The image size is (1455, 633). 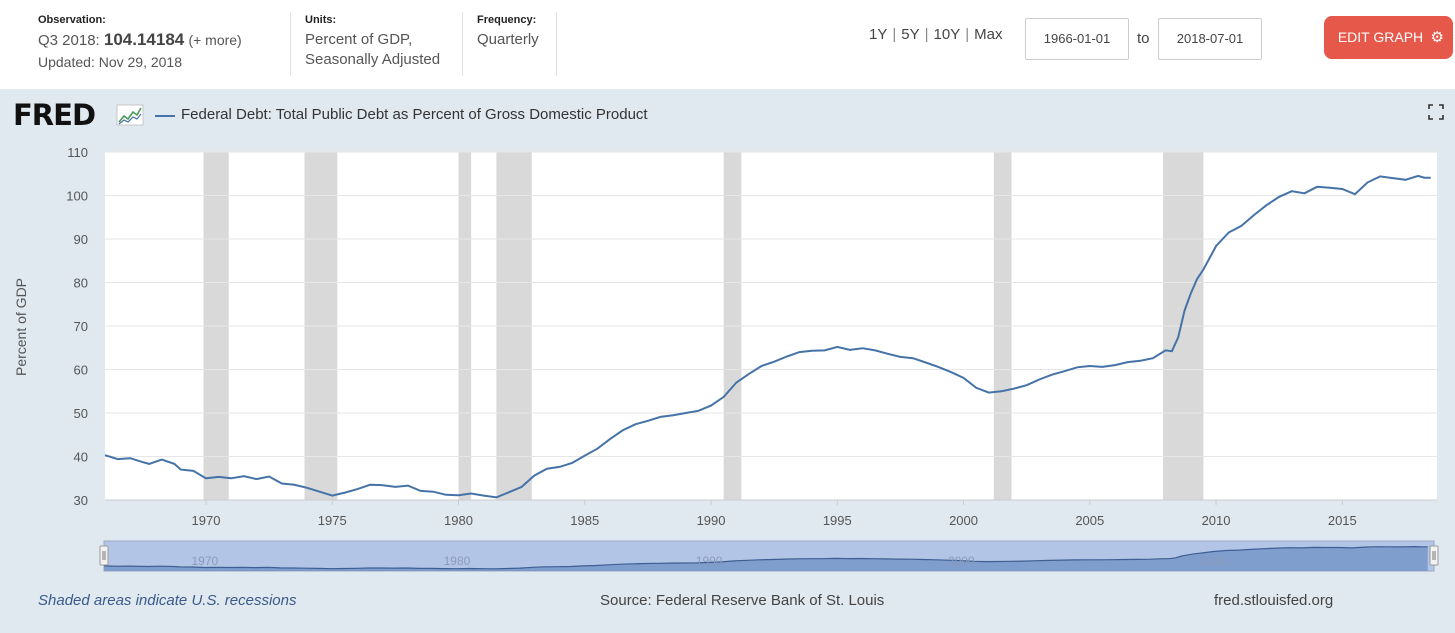 I want to click on observation-label: Observation:, so click(x=72, y=20).